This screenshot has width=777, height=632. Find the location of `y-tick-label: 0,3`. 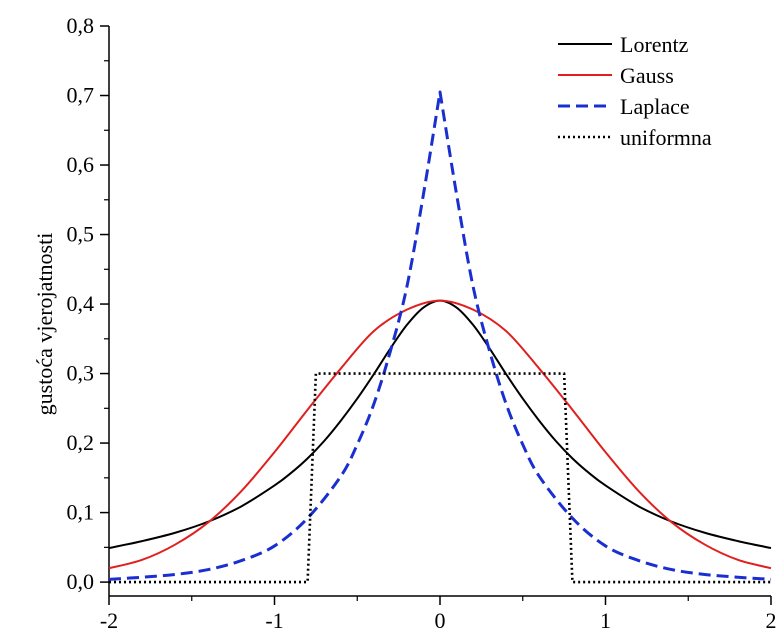

y-tick-label: 0,3 is located at coordinates (81, 373).